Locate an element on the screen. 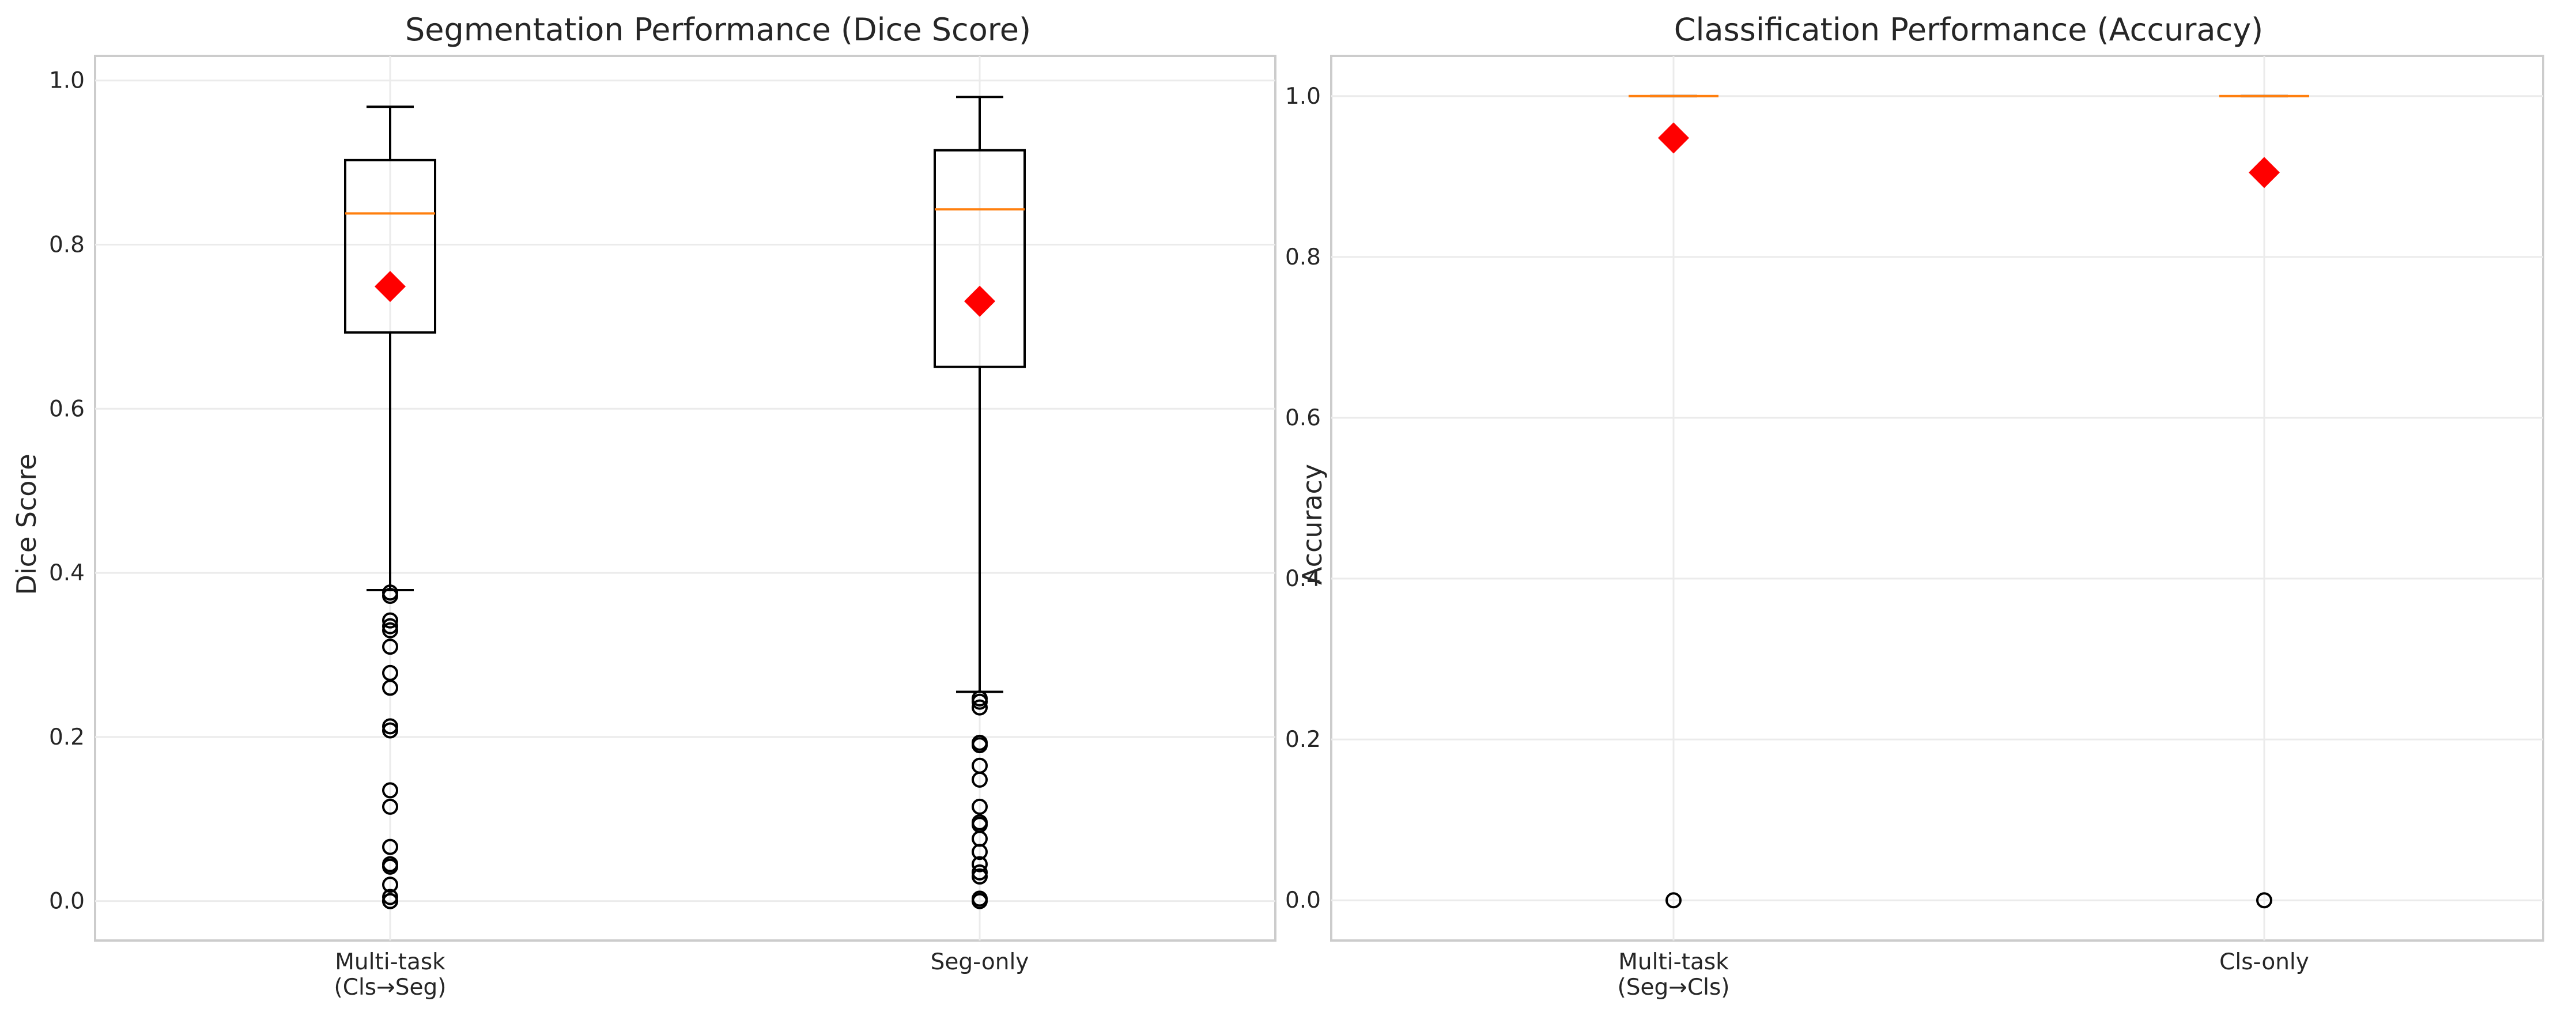  classification-y-tick-label: 0.4 is located at coordinates (1303, 579).